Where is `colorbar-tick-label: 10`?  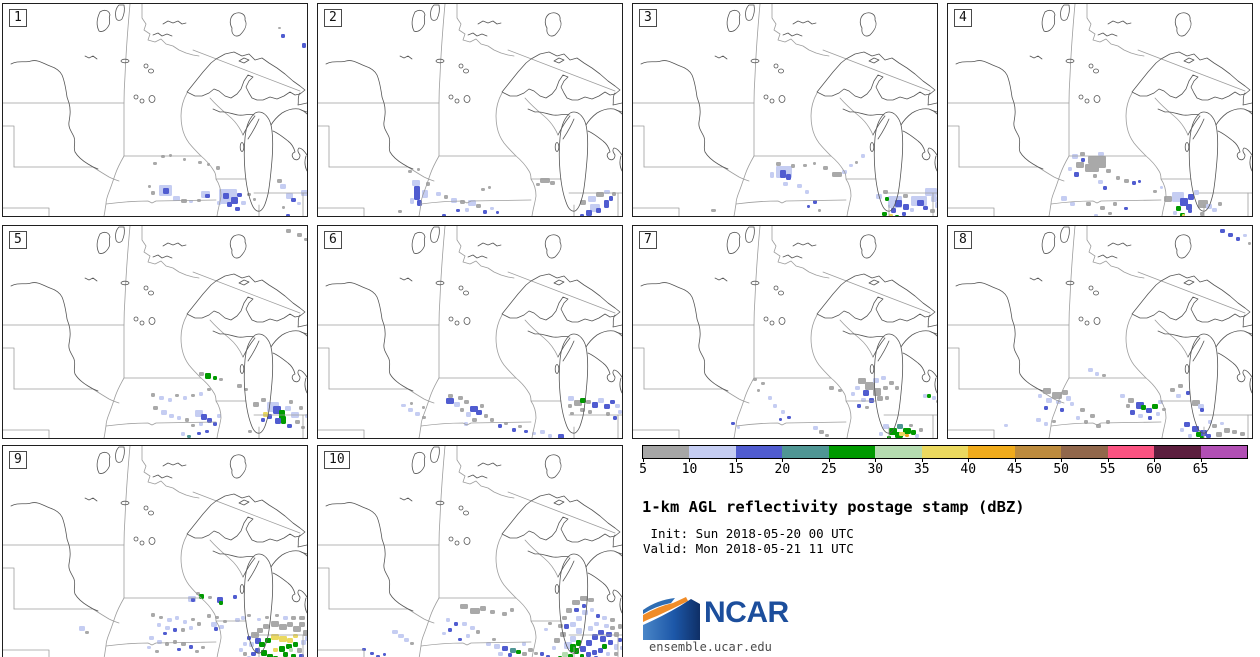
colorbar-tick-label: 10 is located at coordinates (689, 469).